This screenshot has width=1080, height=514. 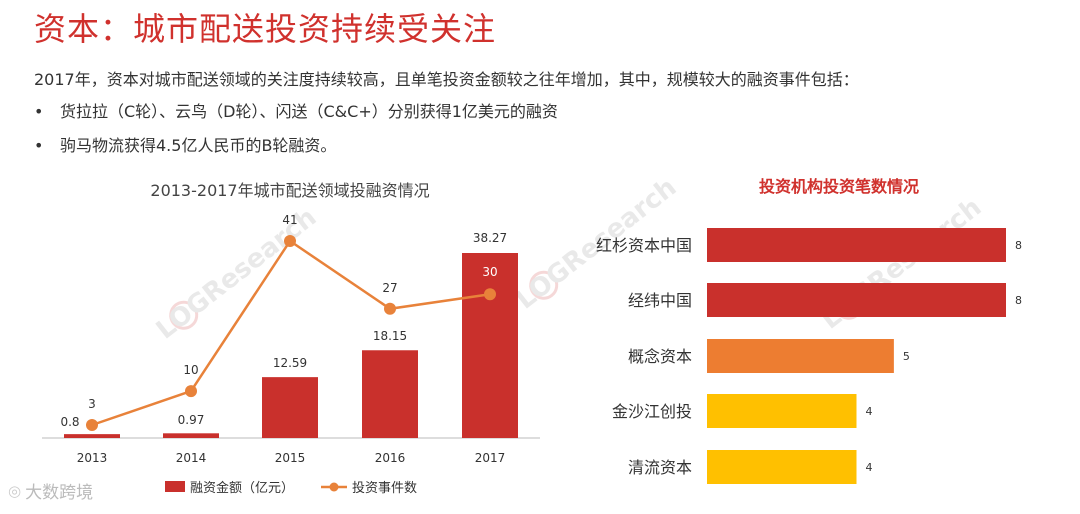 What do you see at coordinates (390, 336) in the screenshot?
I see `chart1-bar-value-label: 18.15` at bounding box center [390, 336].